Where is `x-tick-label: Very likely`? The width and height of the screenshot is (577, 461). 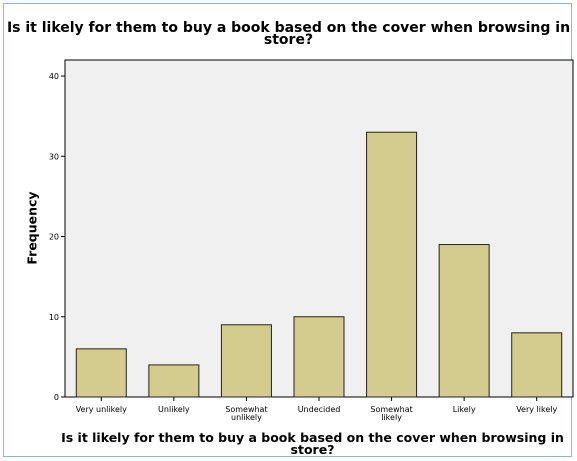 x-tick-label: Very likely is located at coordinates (536, 409).